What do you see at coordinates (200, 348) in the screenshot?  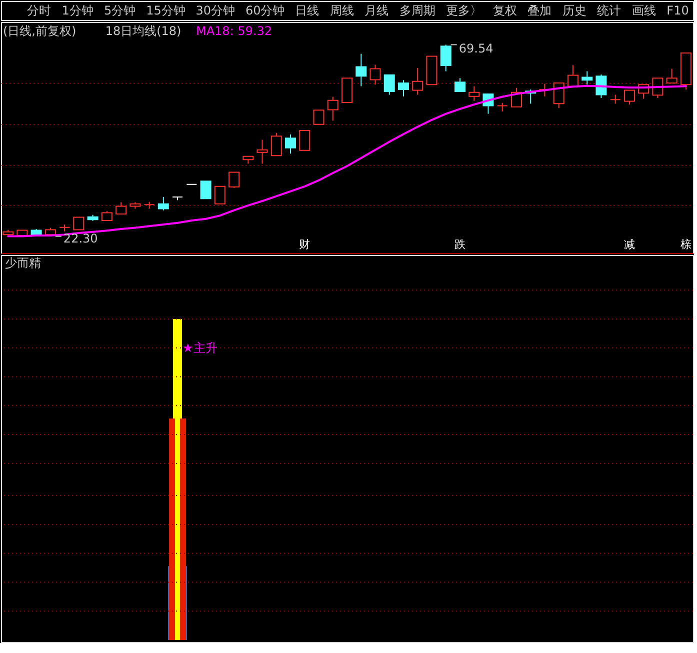 I see `annotation: ★主升` at bounding box center [200, 348].